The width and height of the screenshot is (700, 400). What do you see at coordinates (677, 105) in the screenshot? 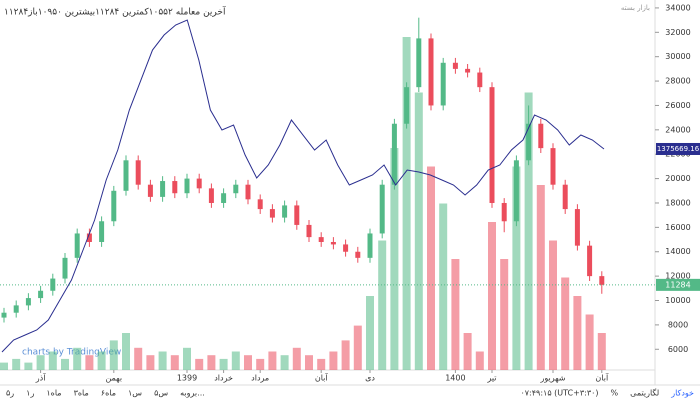
I see `y-tick-label: 26000` at bounding box center [677, 105].